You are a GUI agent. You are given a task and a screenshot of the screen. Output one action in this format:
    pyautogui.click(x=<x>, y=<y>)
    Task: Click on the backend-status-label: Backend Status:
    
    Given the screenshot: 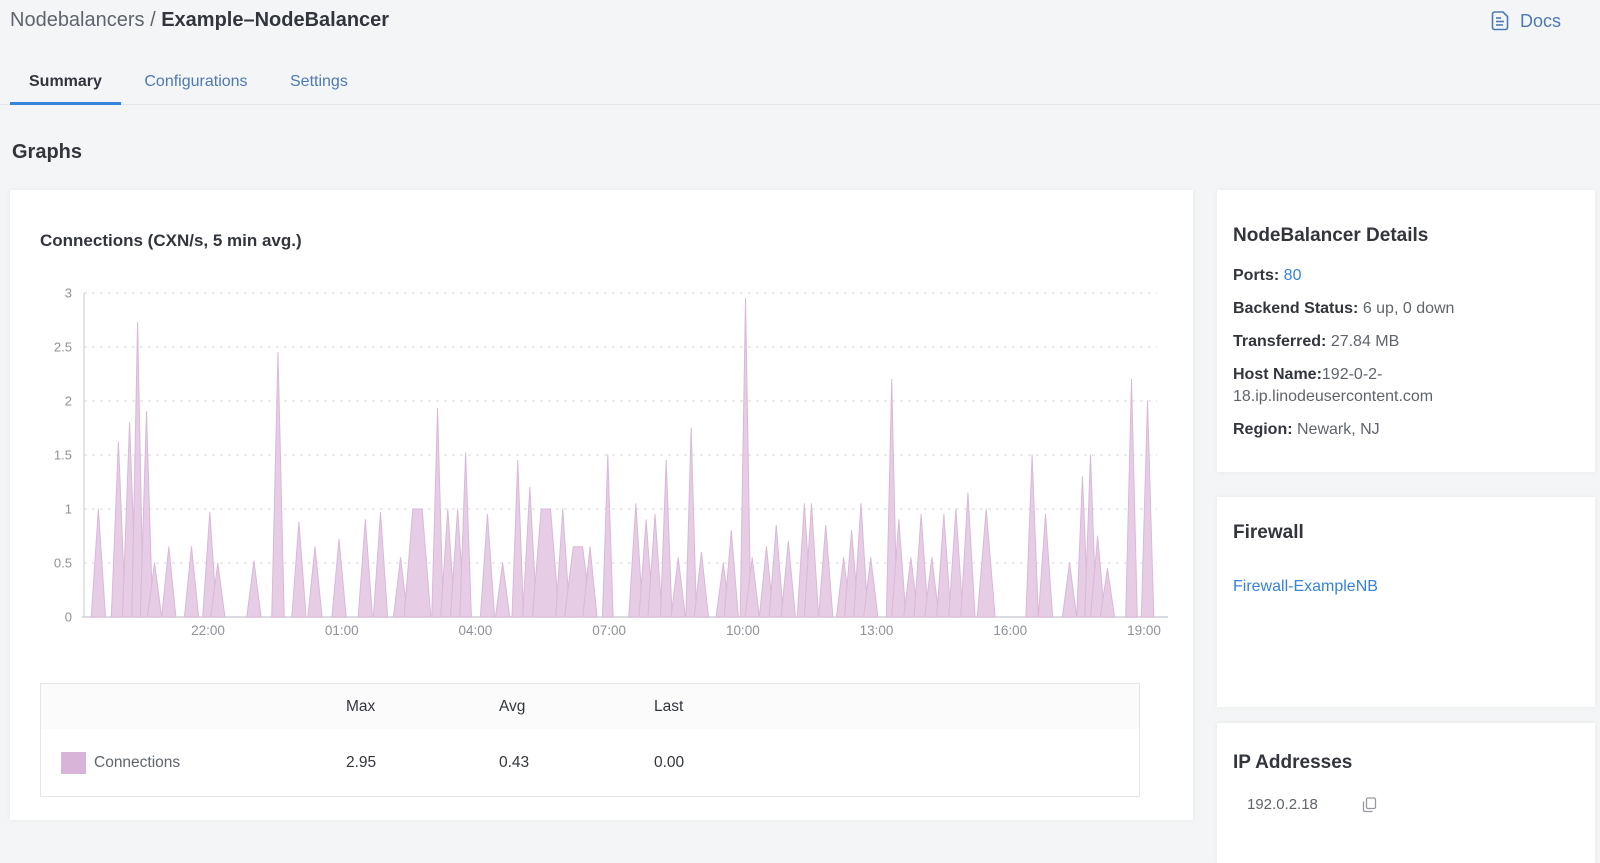 What is the action you would take?
    pyautogui.click(x=1298, y=308)
    